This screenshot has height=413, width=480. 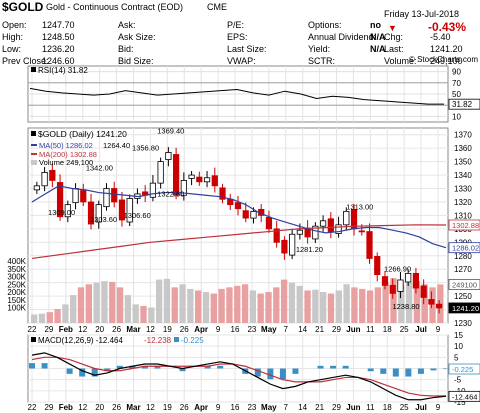 I want to click on rsi-tick-label: 50, so click(x=456, y=94).